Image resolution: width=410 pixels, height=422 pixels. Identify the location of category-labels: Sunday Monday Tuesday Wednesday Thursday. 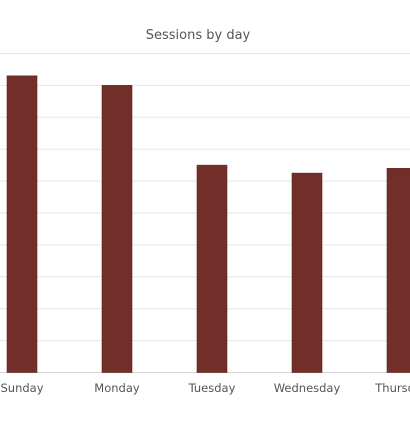
(205, 388).